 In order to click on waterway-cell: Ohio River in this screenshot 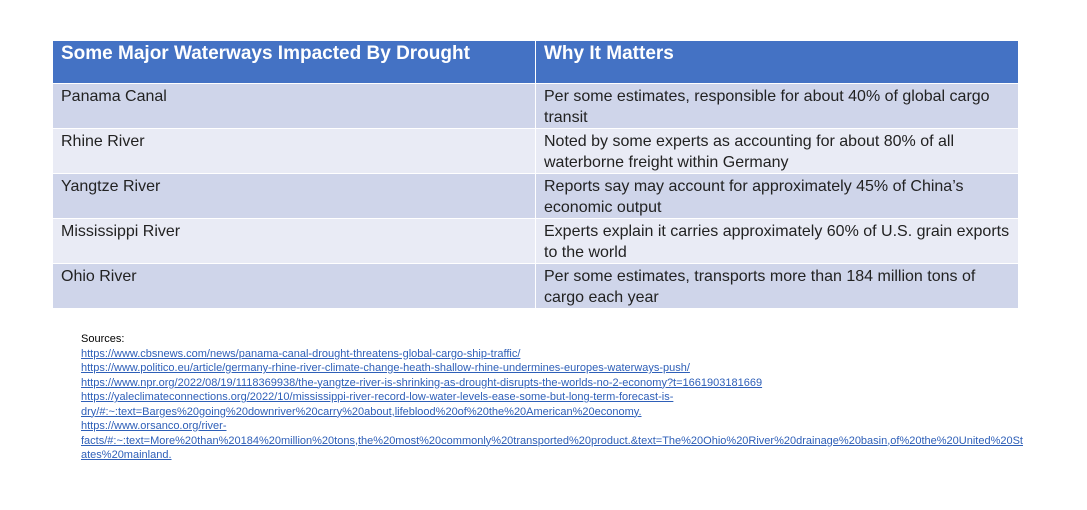, I will do `click(294, 286)`.